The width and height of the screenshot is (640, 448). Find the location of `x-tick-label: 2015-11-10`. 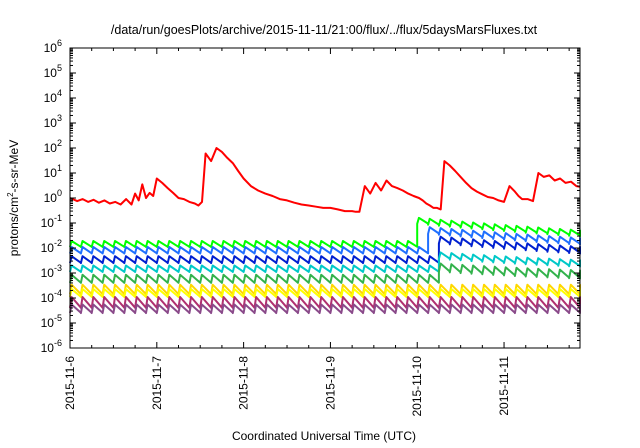

x-tick-label: 2015-11-10 is located at coordinates (417, 386).